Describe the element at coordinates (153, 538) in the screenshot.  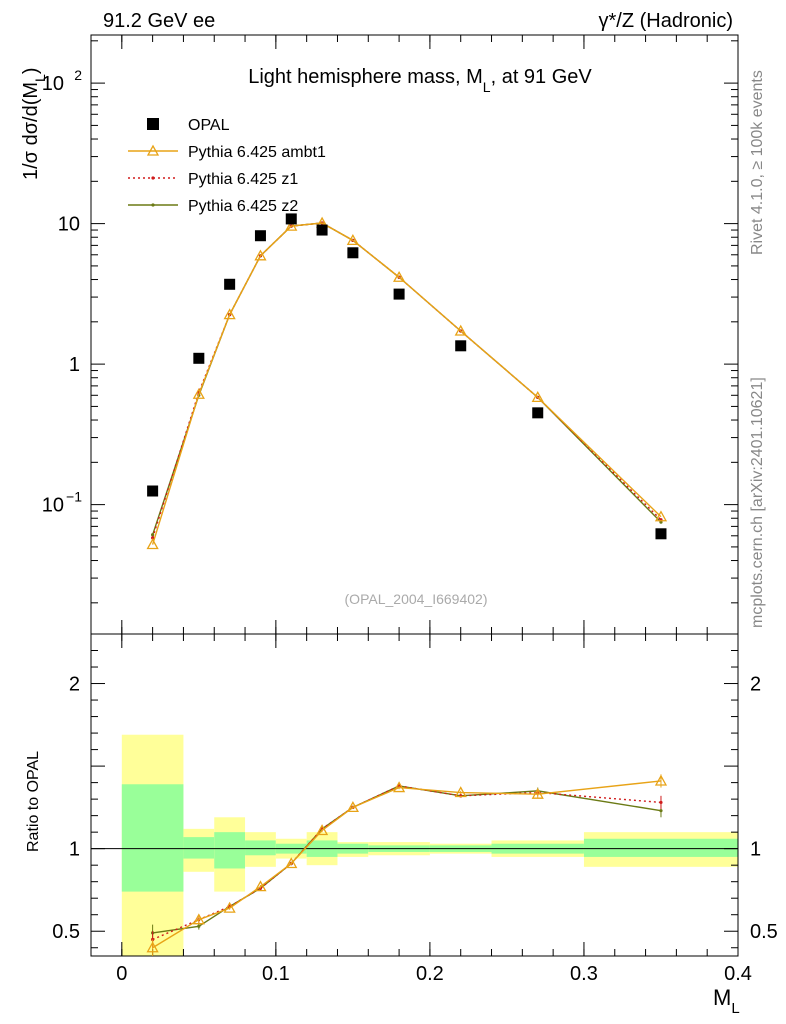
I see `point-z1-main` at that location.